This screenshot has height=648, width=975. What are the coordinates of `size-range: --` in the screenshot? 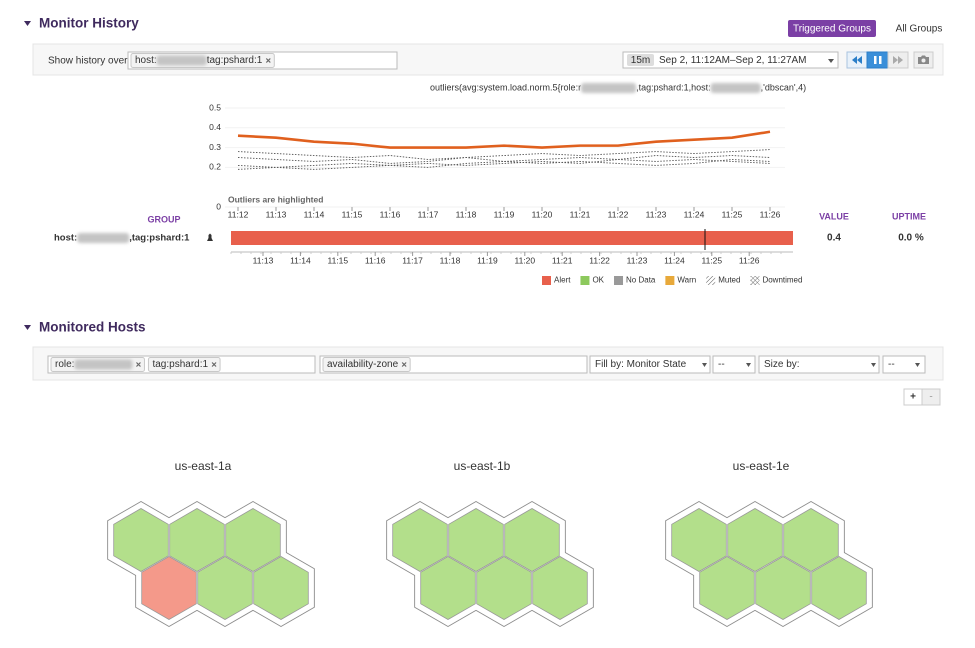 It's located at (891, 364).